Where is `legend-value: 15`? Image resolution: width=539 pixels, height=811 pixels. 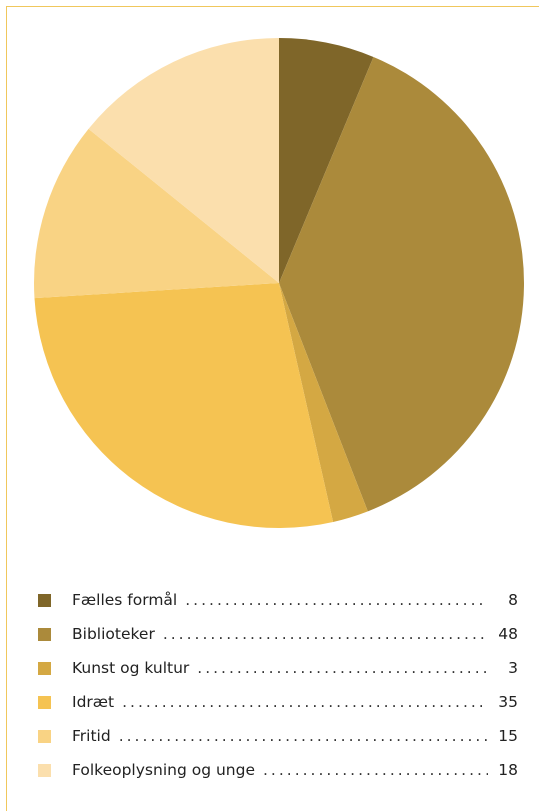
legend-value: 15 is located at coordinates (508, 736).